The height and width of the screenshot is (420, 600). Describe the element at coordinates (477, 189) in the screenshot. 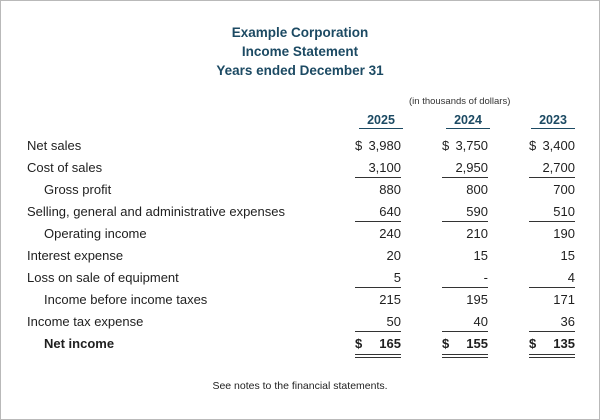

I see `cell-2024: 800` at that location.